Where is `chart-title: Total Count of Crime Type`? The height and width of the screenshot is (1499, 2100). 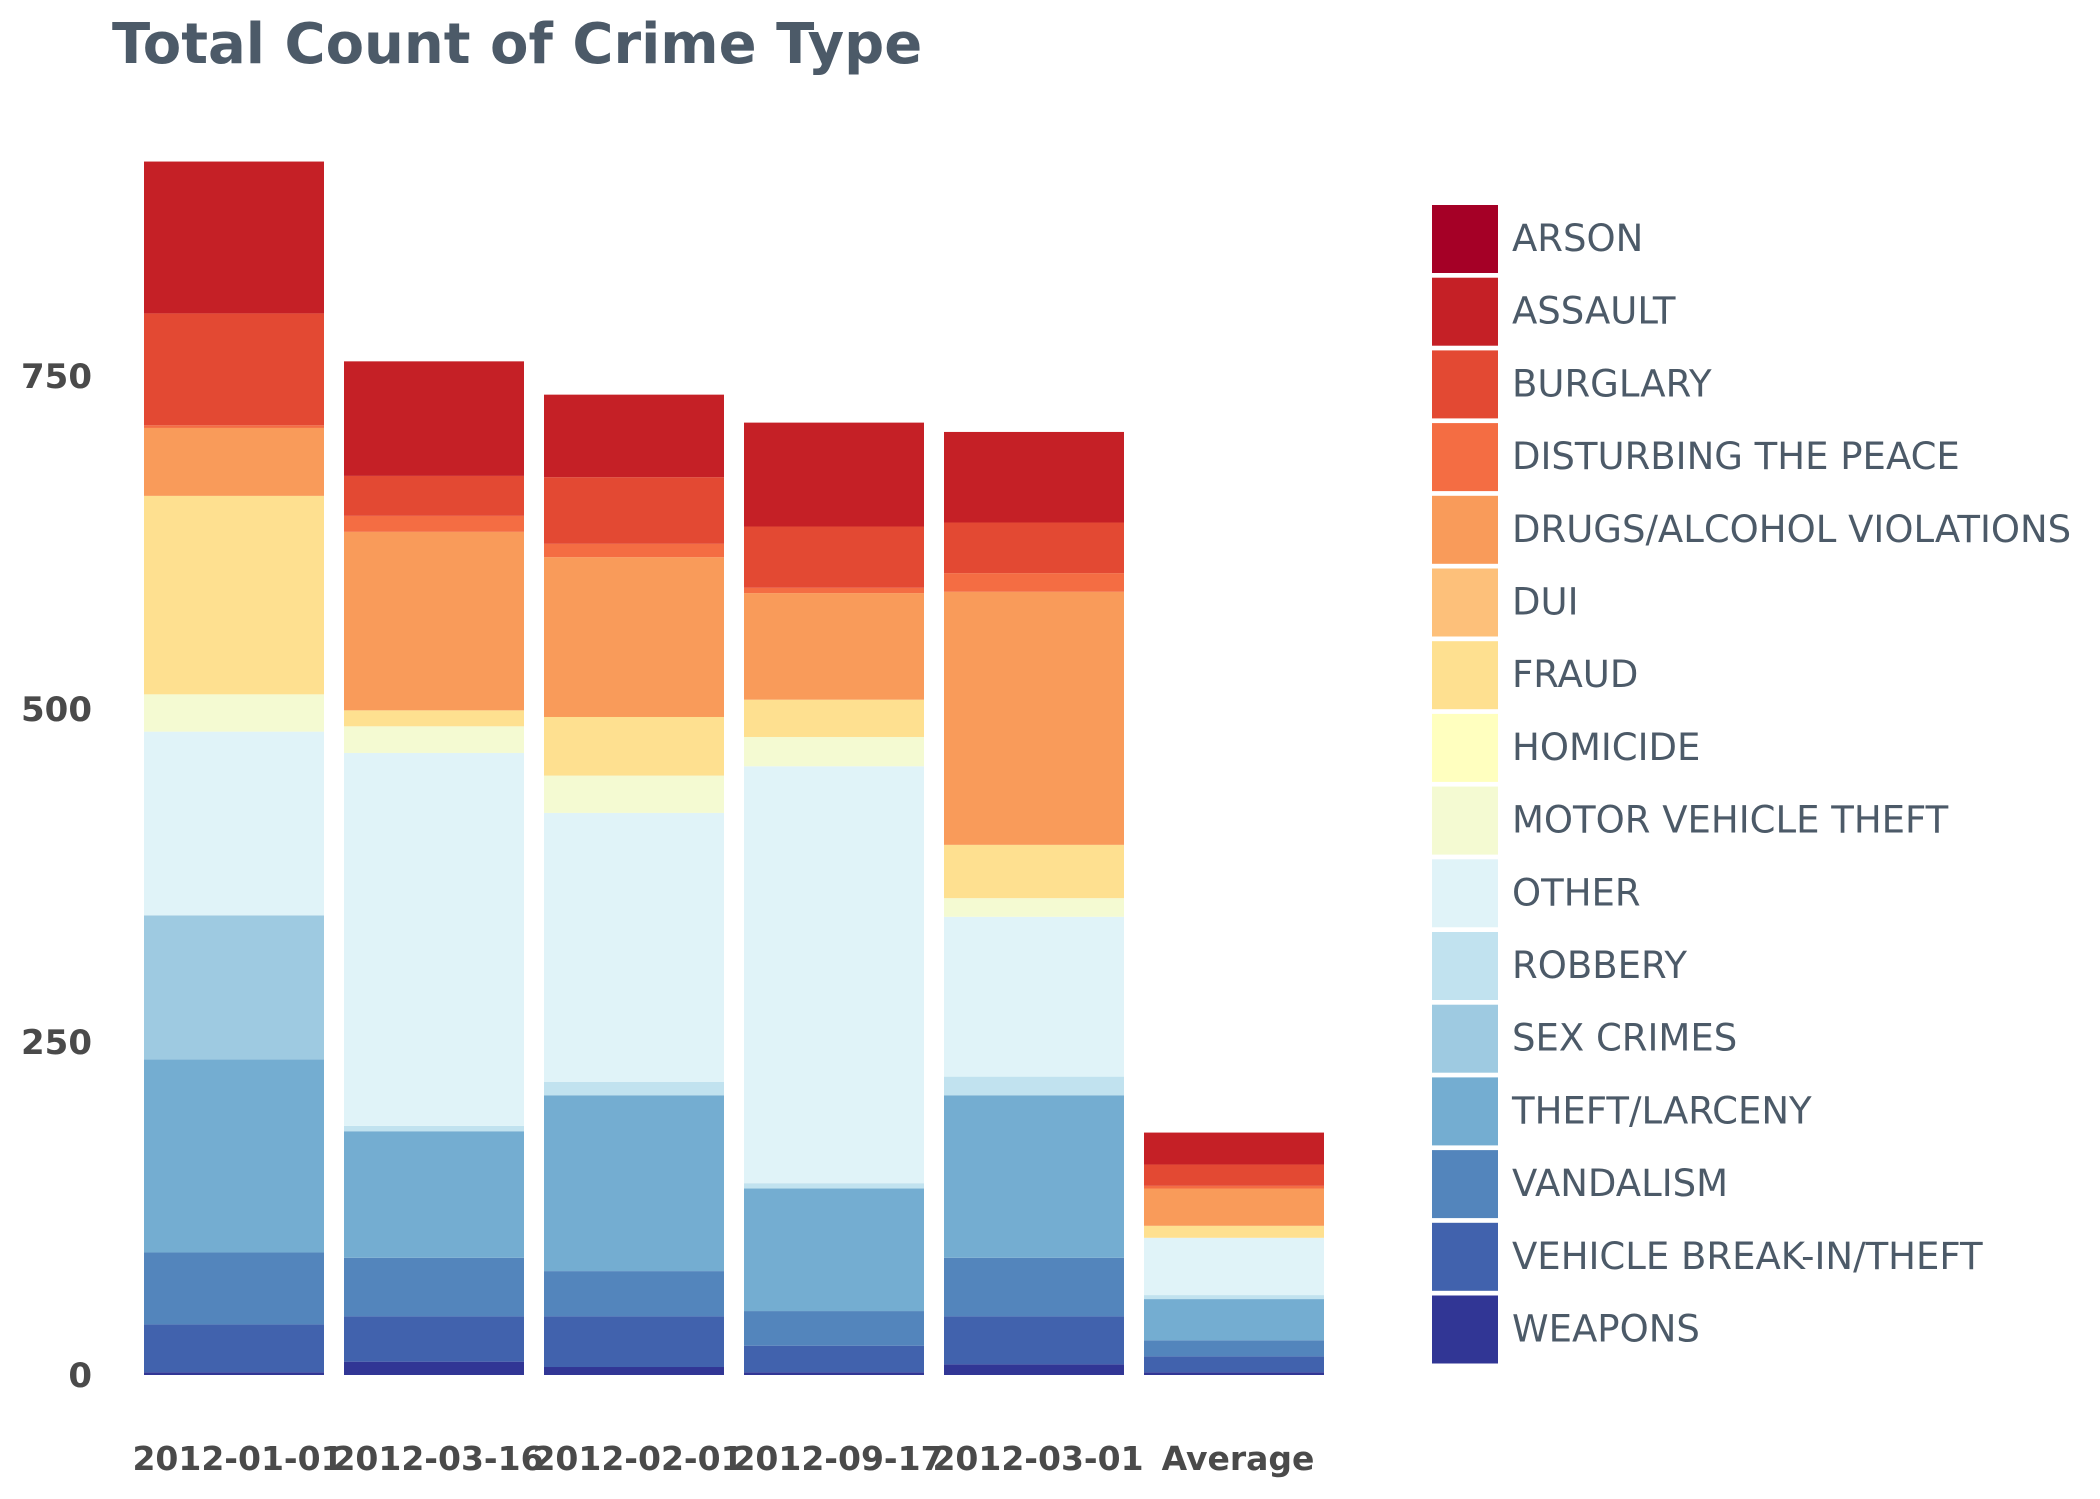
chart-title: Total Count of Crime Type is located at coordinates (517, 44).